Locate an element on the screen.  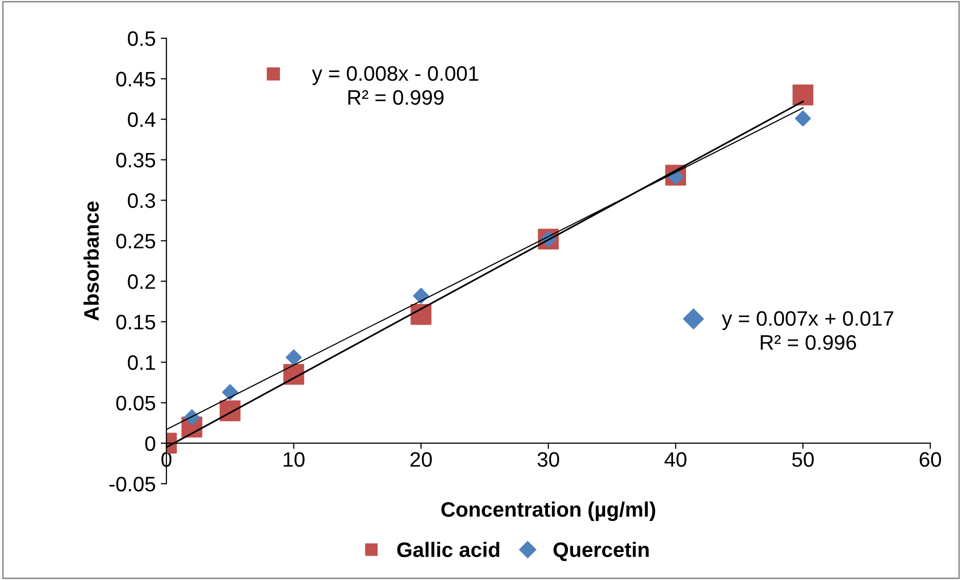
annotation: y = 0.007x + 0.017 R² = 0.996 is located at coordinates (808, 330).